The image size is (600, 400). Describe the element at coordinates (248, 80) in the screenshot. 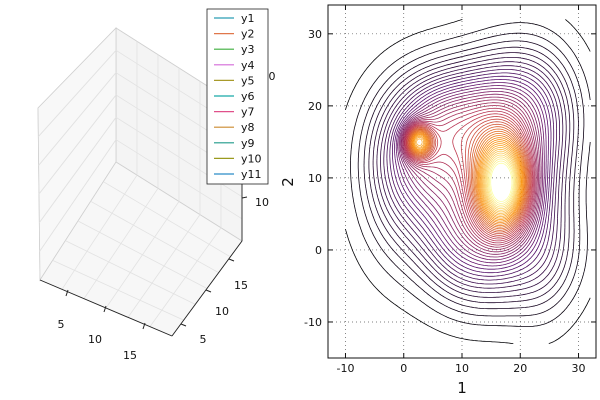

I see `legend-label: y5` at that location.